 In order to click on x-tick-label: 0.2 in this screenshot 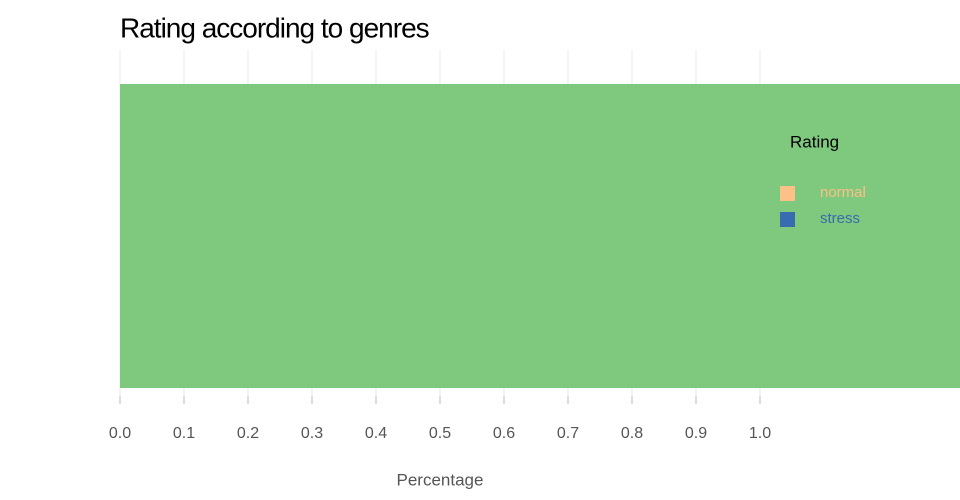, I will do `click(248, 433)`.